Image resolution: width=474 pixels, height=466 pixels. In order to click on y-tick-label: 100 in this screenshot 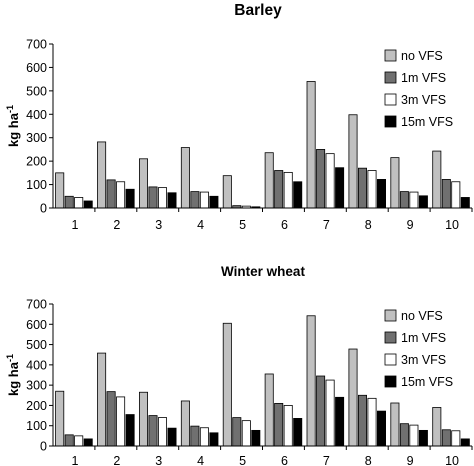, I will do `click(36, 426)`.